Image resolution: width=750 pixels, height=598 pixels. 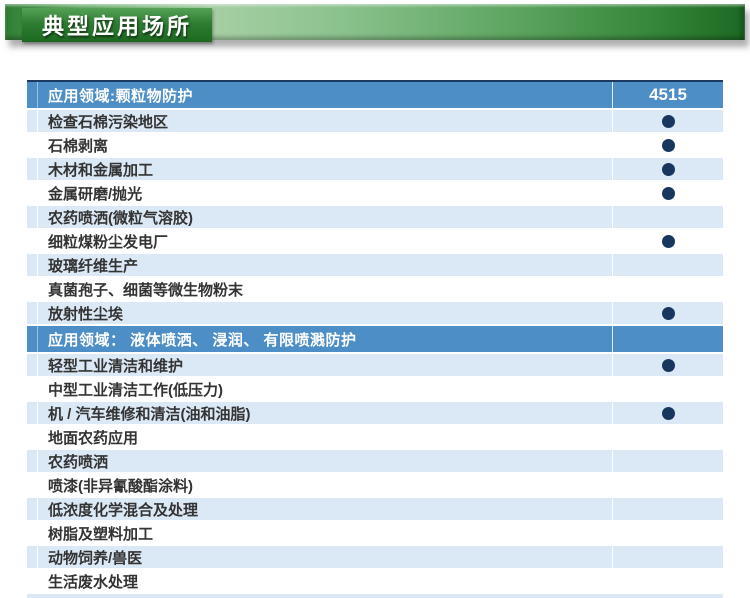 I want to click on application-label: 木材和金属加工, so click(x=101, y=170).